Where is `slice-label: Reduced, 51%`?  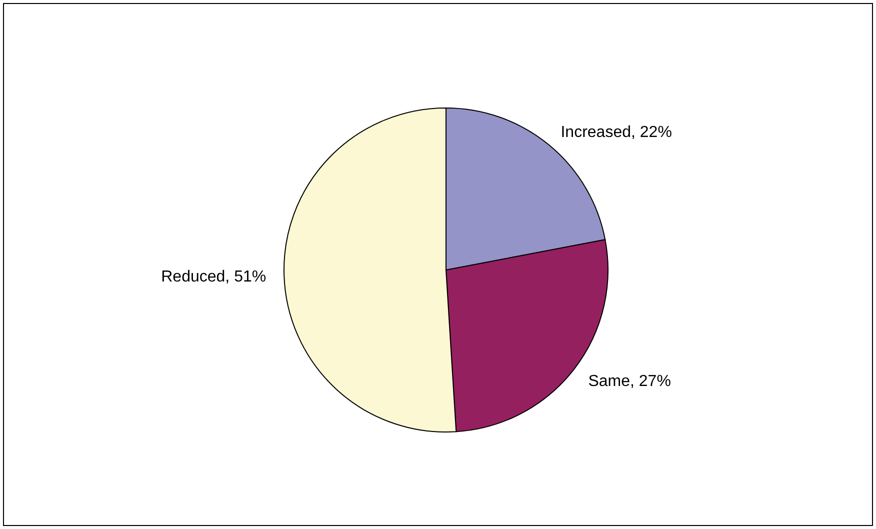 slice-label: Reduced, 51% is located at coordinates (213, 277).